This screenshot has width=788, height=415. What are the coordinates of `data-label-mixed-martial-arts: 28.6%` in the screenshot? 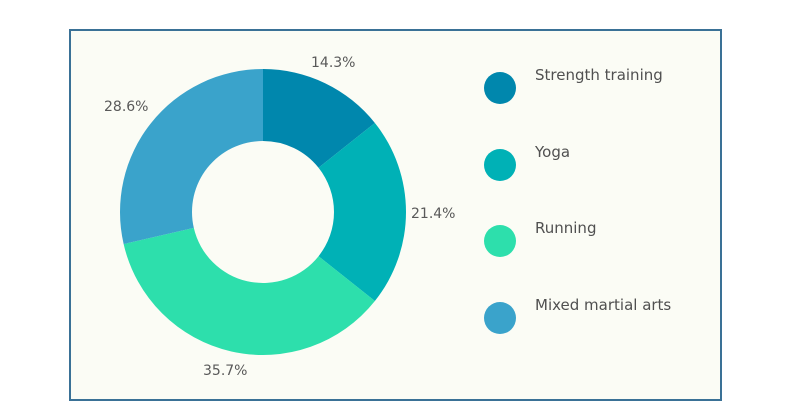 It's located at (126, 107).